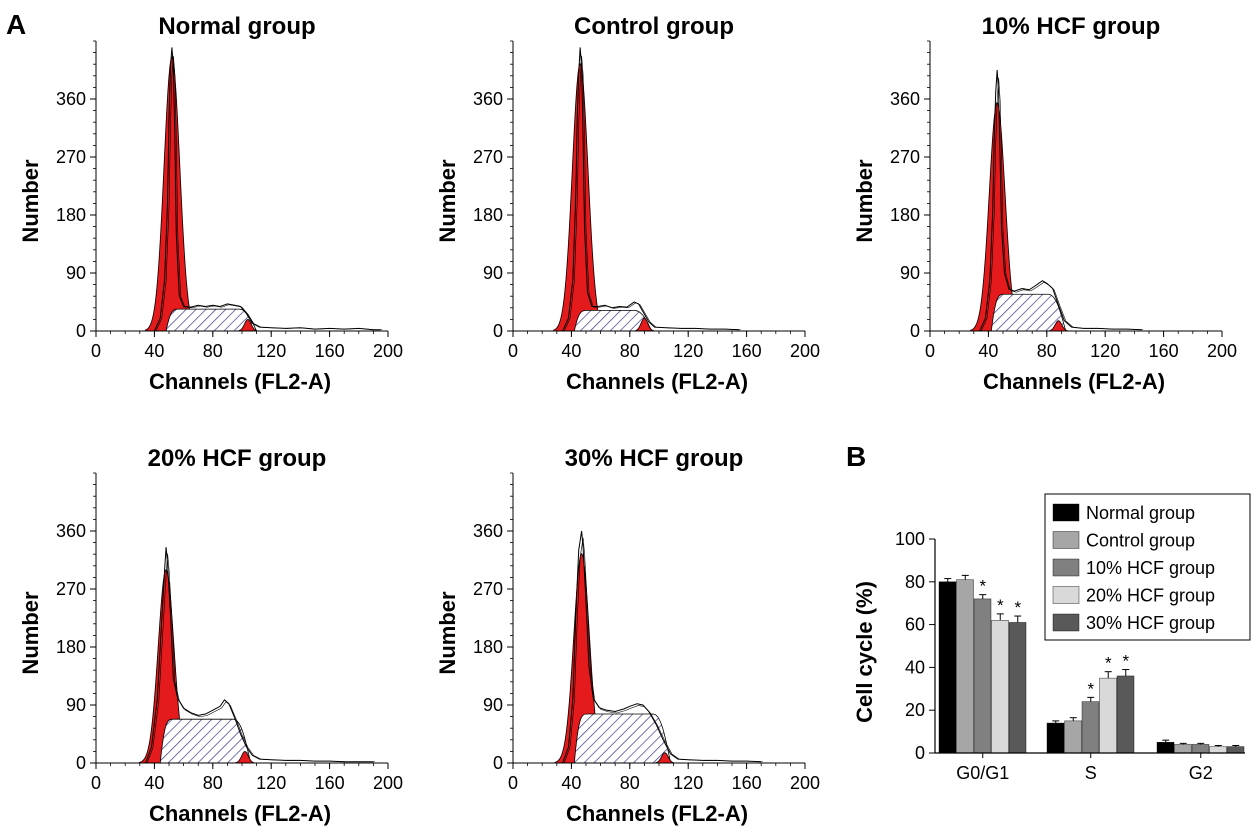 The width and height of the screenshot is (1256, 835). I want to click on bar-10-hcf-group-g0-g1, so click(982, 676).